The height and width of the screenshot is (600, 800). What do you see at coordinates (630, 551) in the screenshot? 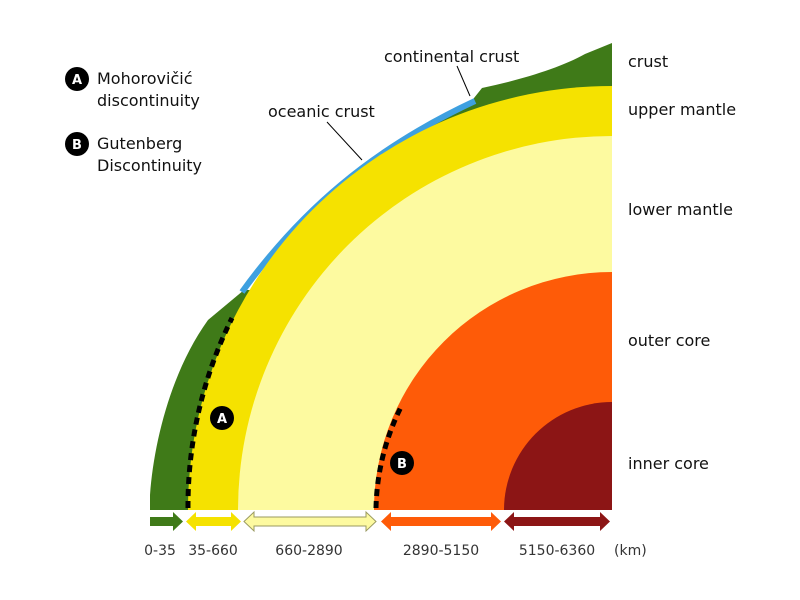
I see `depth-unit-label: (km)` at bounding box center [630, 551].